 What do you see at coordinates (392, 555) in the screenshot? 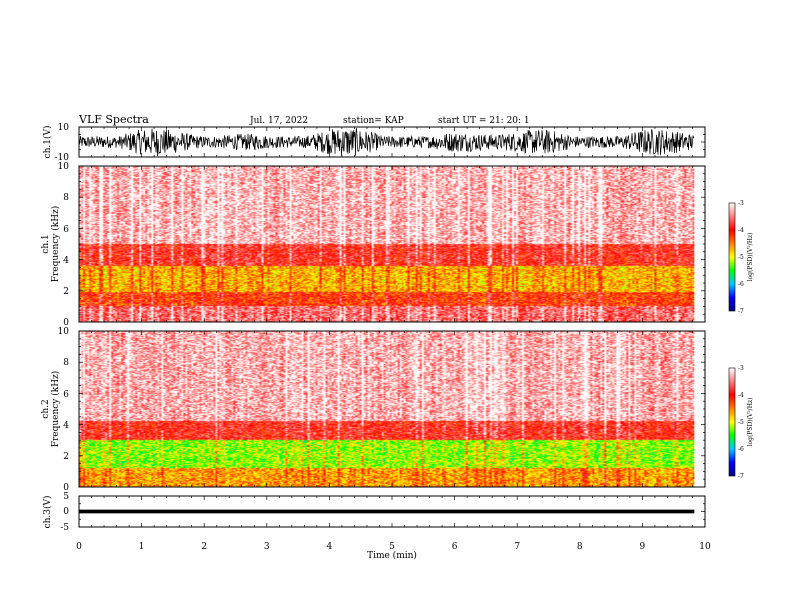
I see `x-axis-label: Time (min)` at bounding box center [392, 555].